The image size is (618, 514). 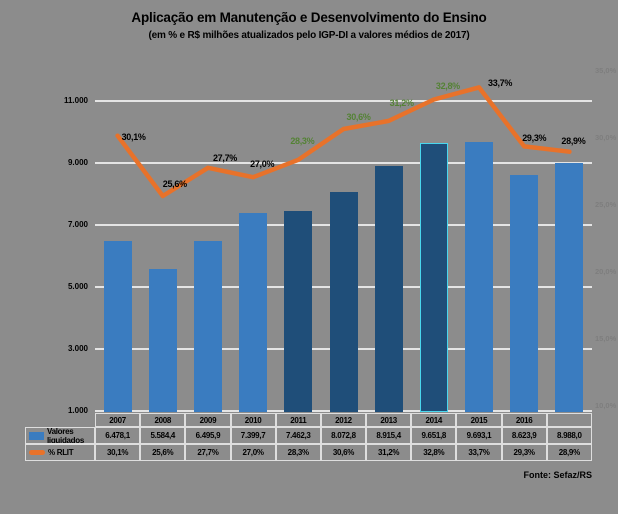 I want to click on value-cell-Valoresliquidados-8: 9.693,1, so click(x=479, y=435).